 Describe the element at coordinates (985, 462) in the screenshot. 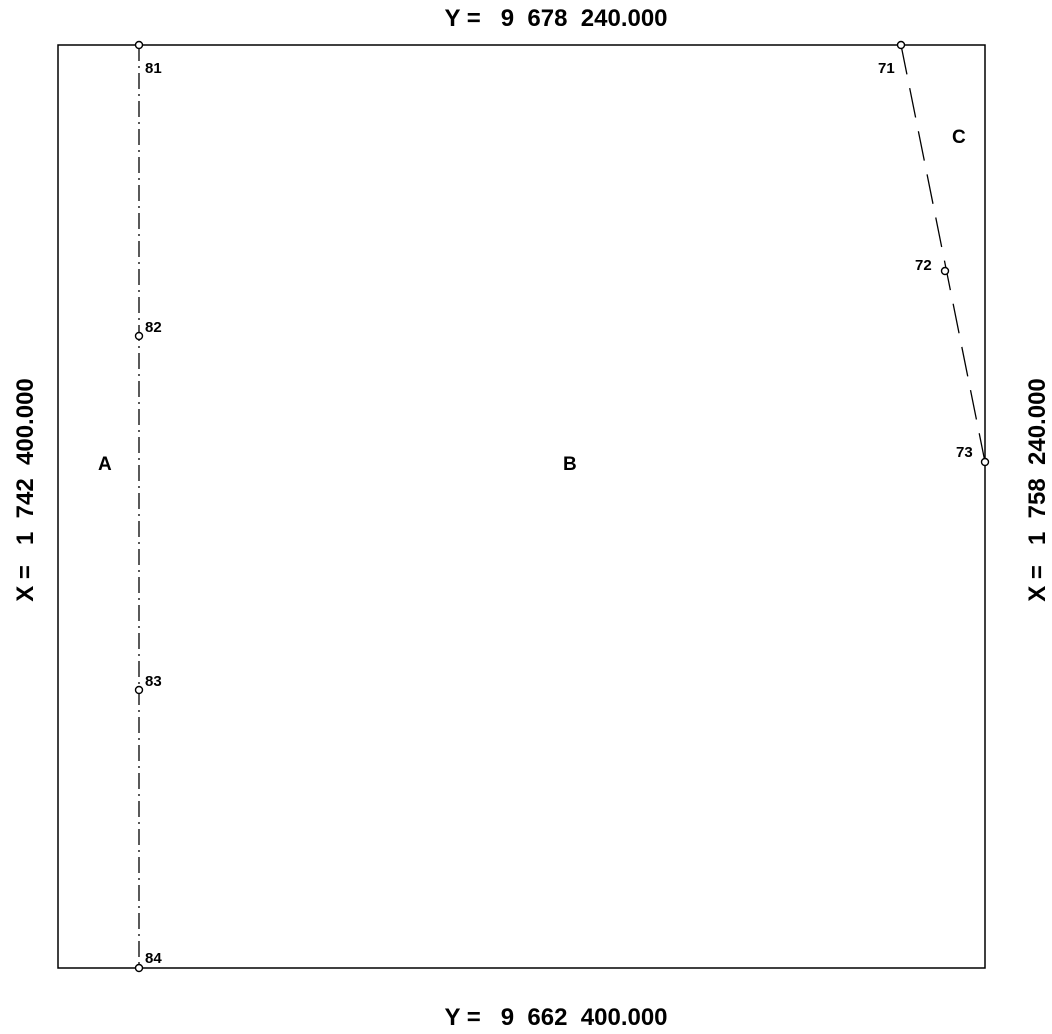

I see `point-73-marker` at that location.